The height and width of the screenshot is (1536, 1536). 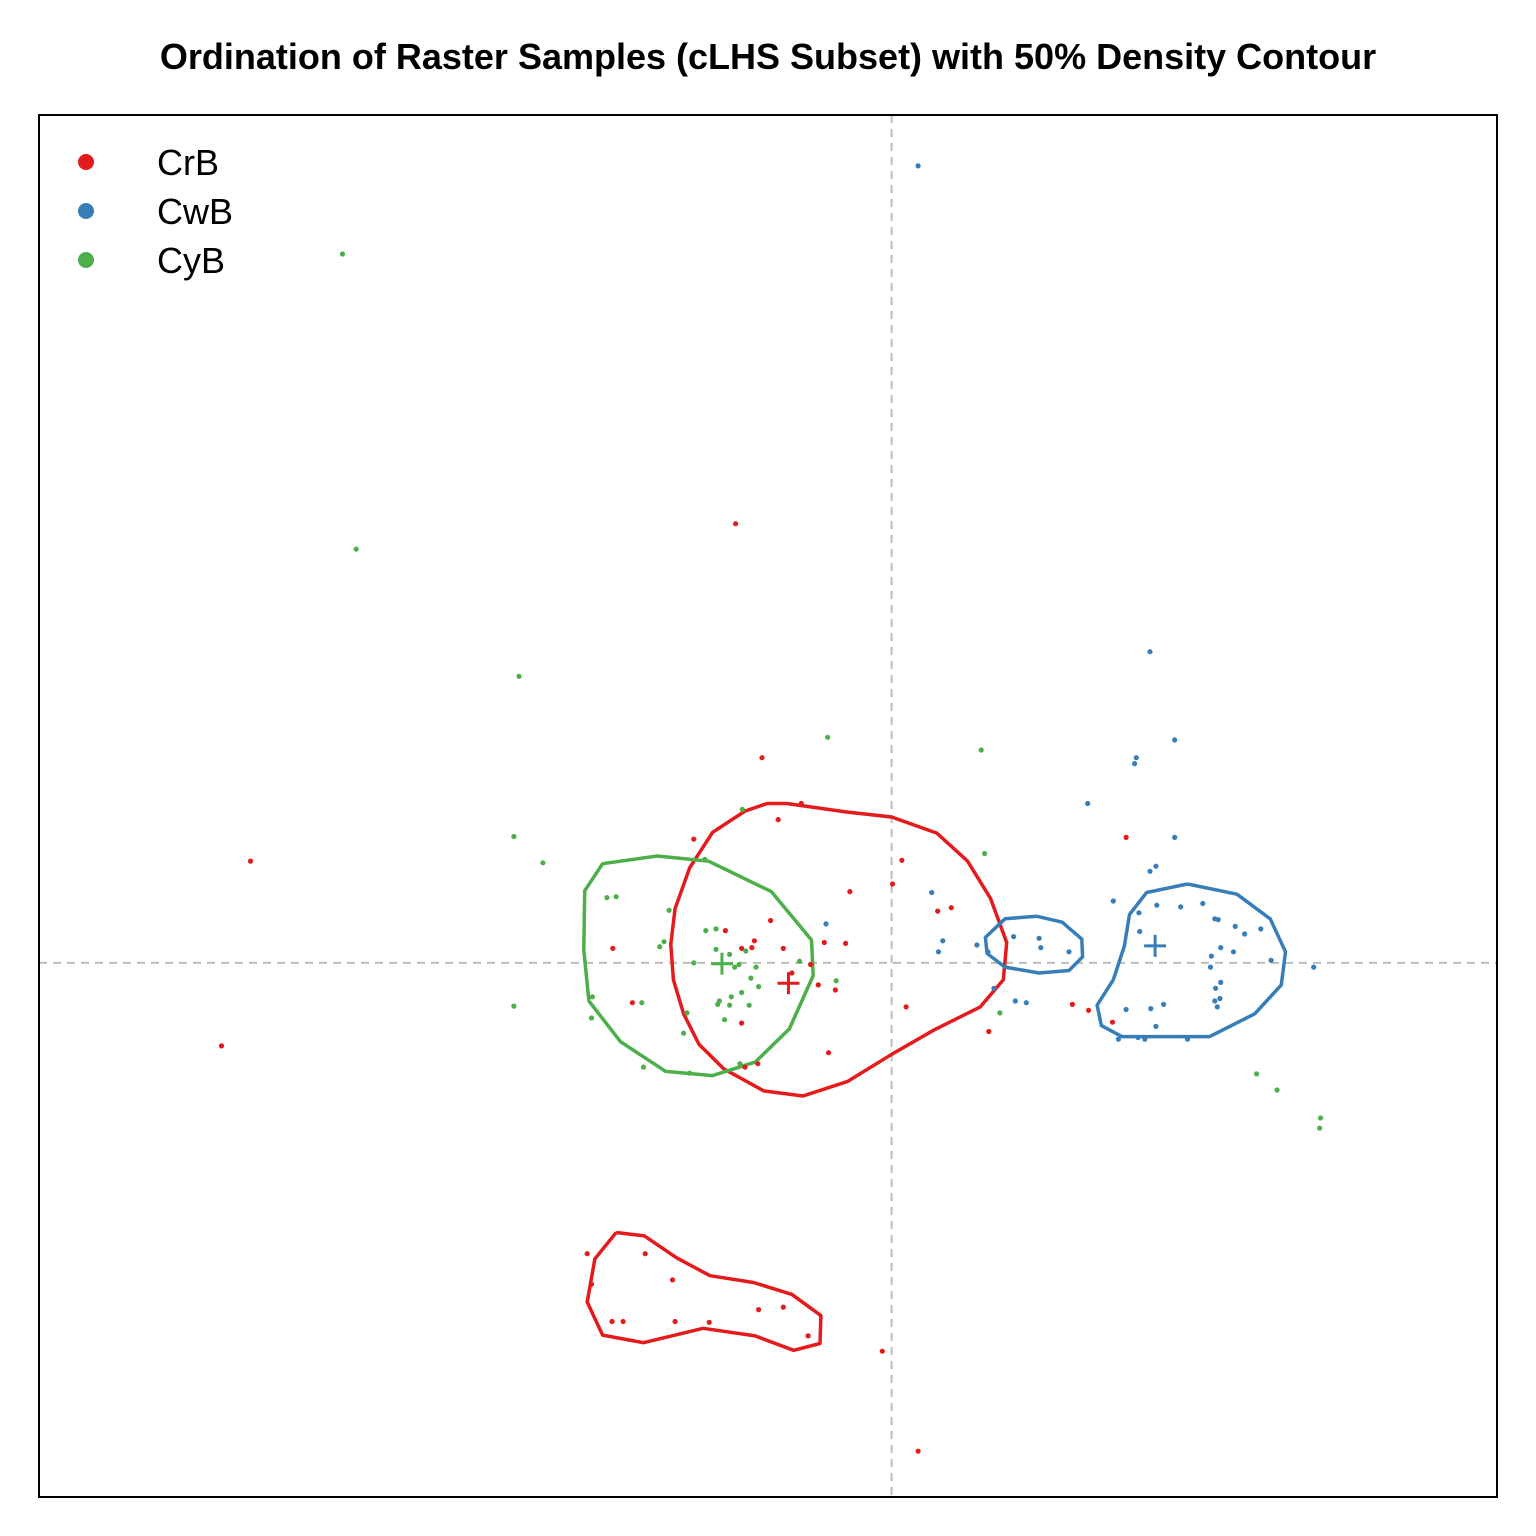 What do you see at coordinates (788, 983) in the screenshot?
I see `centroid-crb` at bounding box center [788, 983].